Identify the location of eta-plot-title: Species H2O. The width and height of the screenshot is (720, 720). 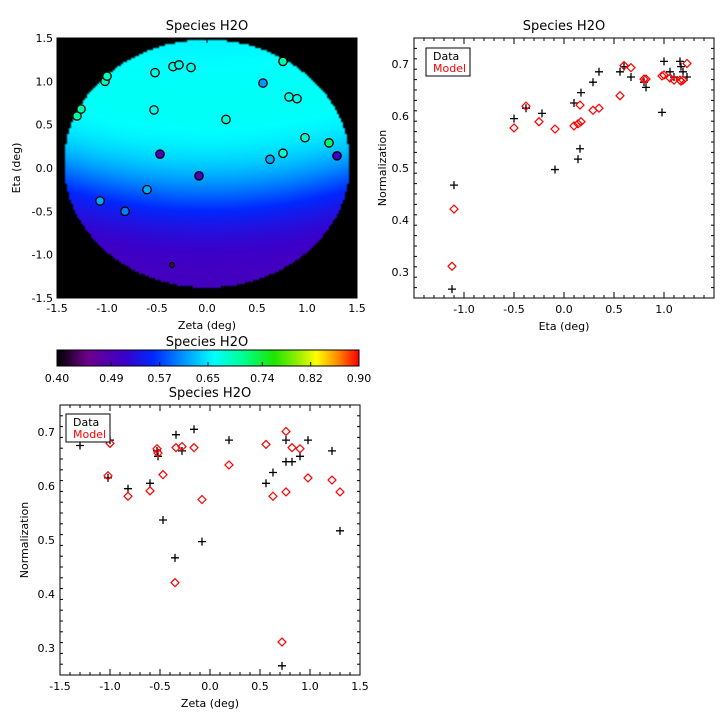
(564, 26).